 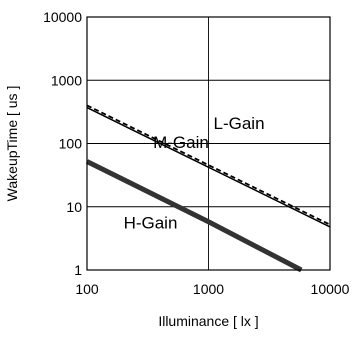 What do you see at coordinates (194, 173) in the screenshot?
I see `series-labels: L-Gain M-Gain H-Gain` at bounding box center [194, 173].